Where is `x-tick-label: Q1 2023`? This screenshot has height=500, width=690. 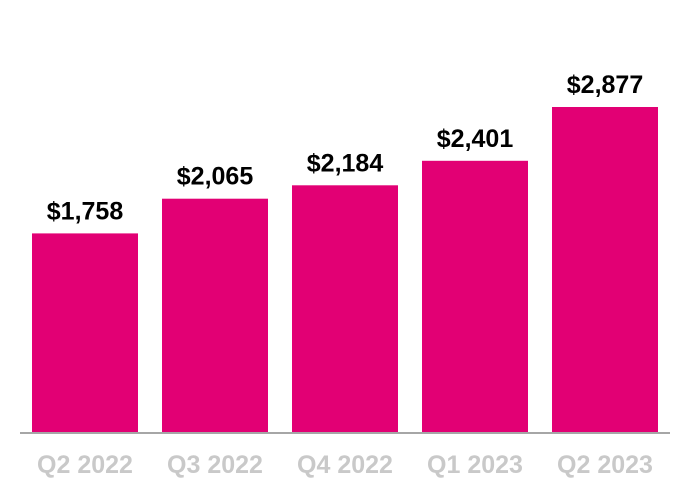
x-tick-label: Q1 2023 is located at coordinates (475, 465).